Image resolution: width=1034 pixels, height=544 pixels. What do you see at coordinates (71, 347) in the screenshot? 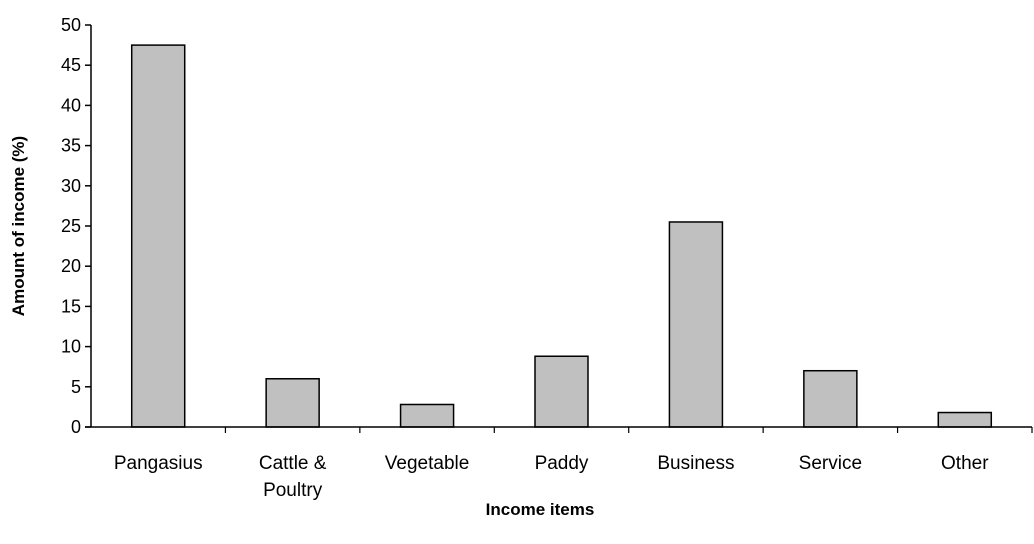
I see `y-tick-label: 10` at bounding box center [71, 347].